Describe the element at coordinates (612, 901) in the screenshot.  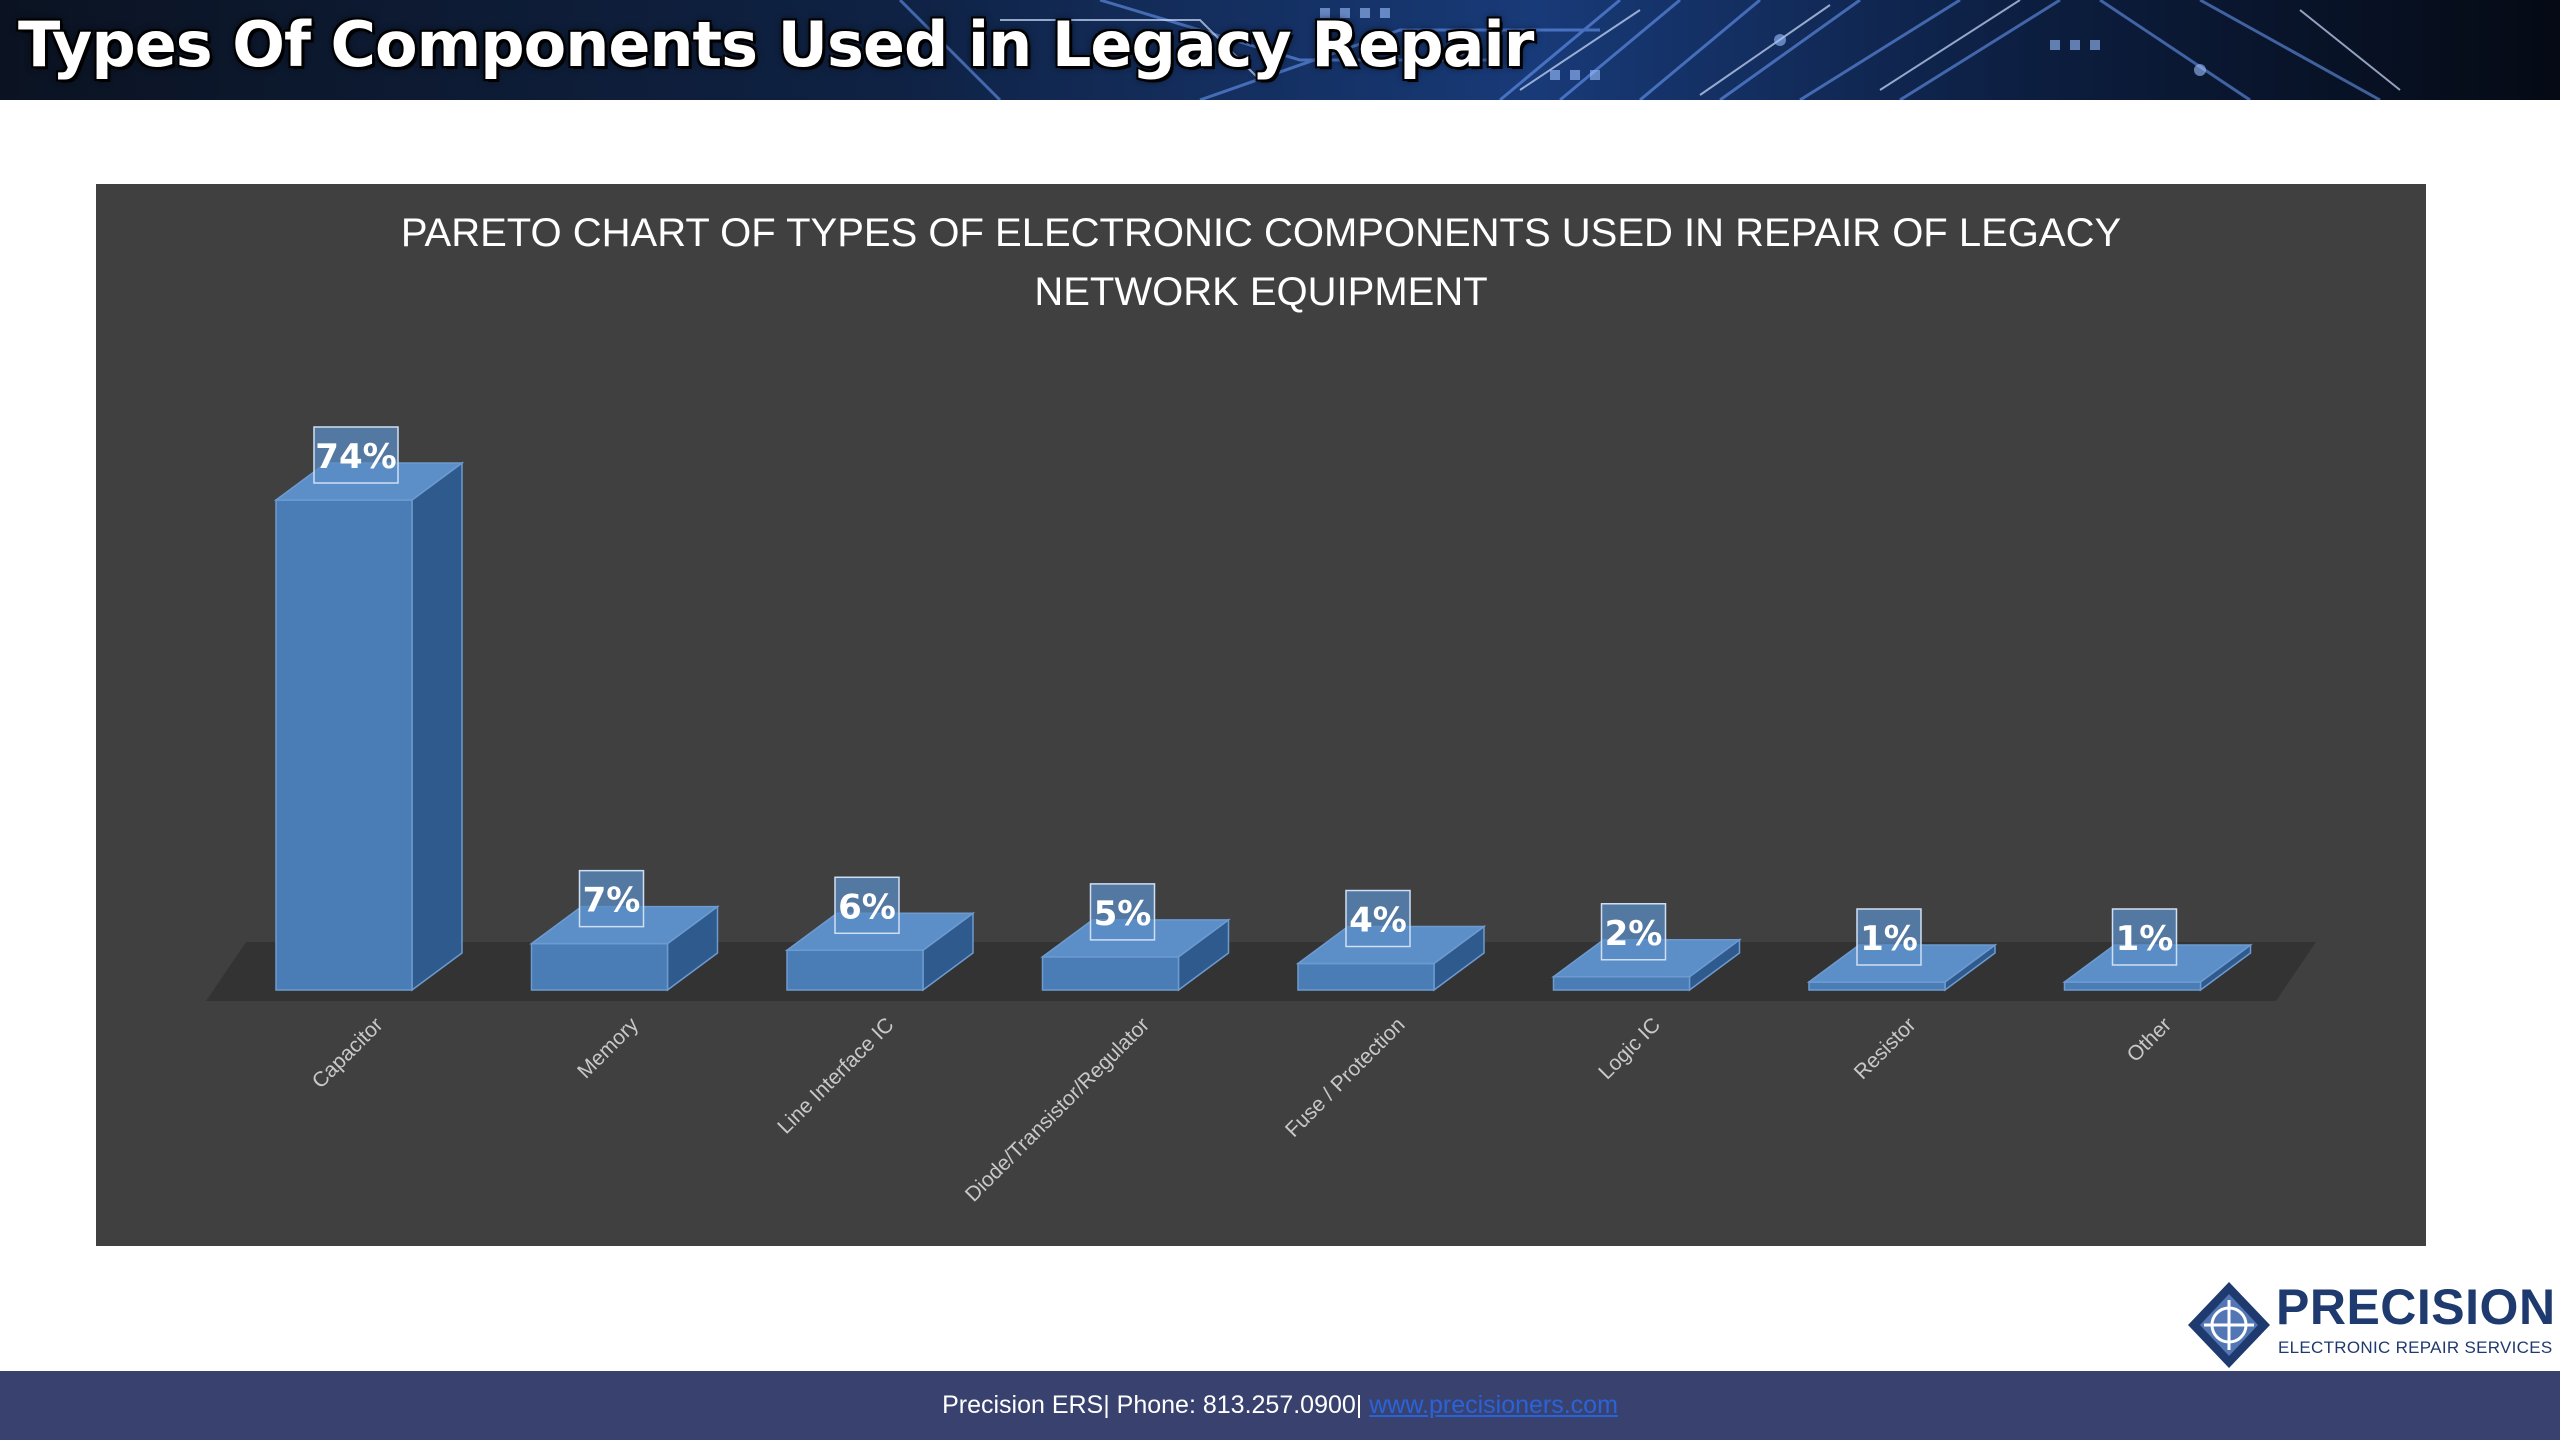
I see `data-label-text: 7%` at that location.